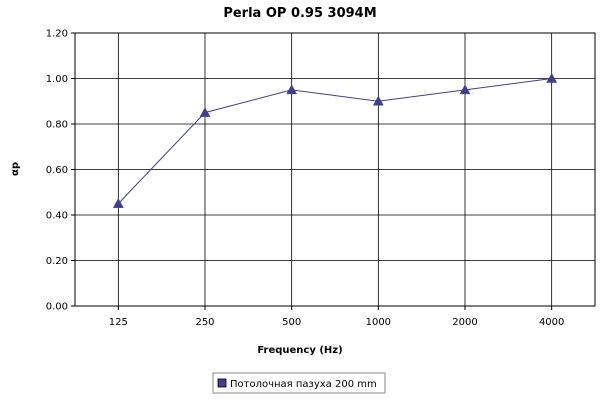 This screenshot has width=600, height=405. Describe the element at coordinates (57, 125) in the screenshot. I see `y-tick-label: 0.80` at that location.